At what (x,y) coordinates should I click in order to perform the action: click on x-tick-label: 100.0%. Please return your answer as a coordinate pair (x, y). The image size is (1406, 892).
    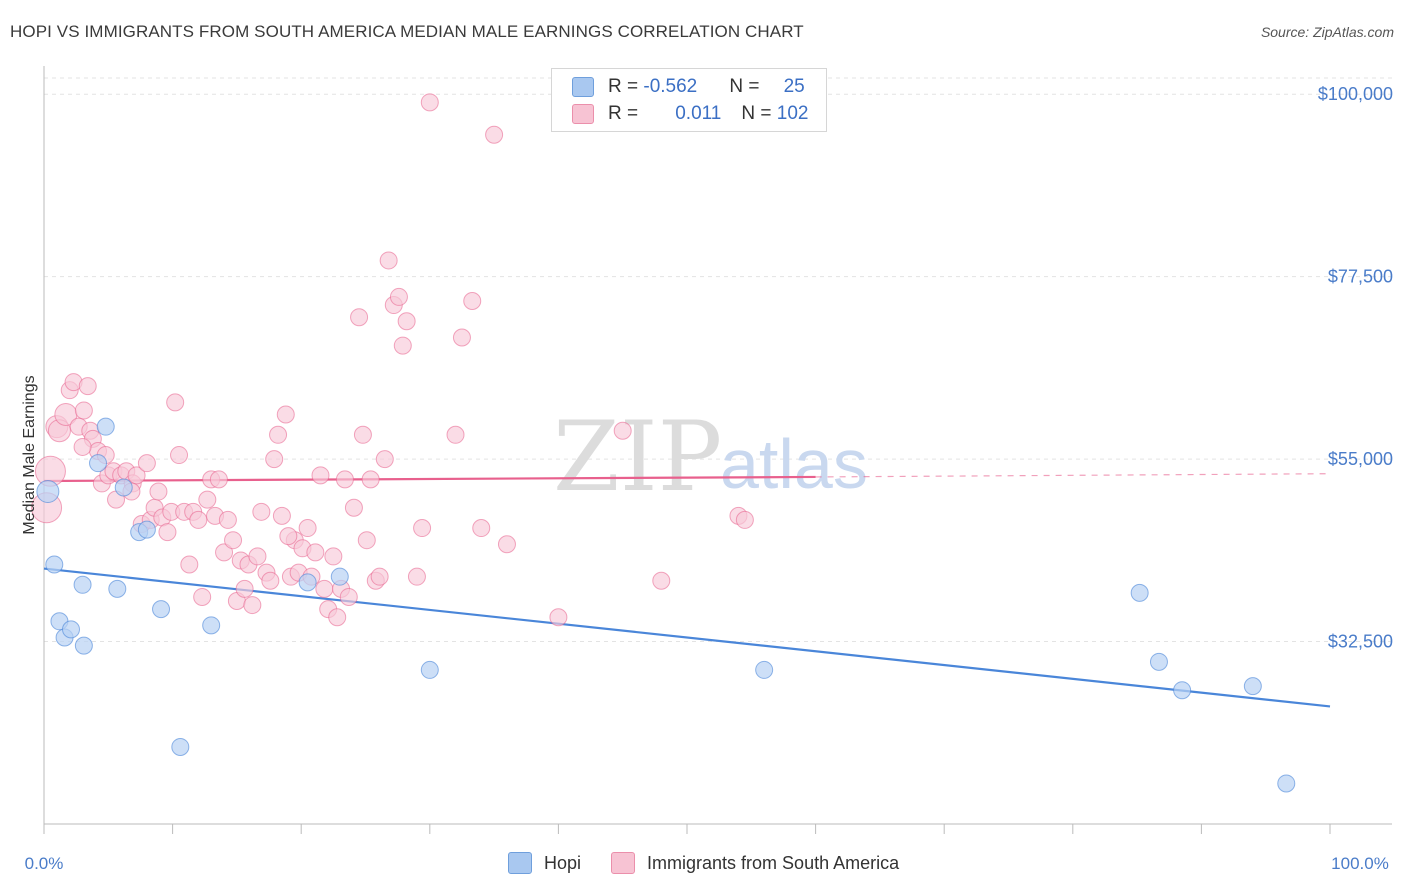
    Looking at the image, I should click on (1360, 863).